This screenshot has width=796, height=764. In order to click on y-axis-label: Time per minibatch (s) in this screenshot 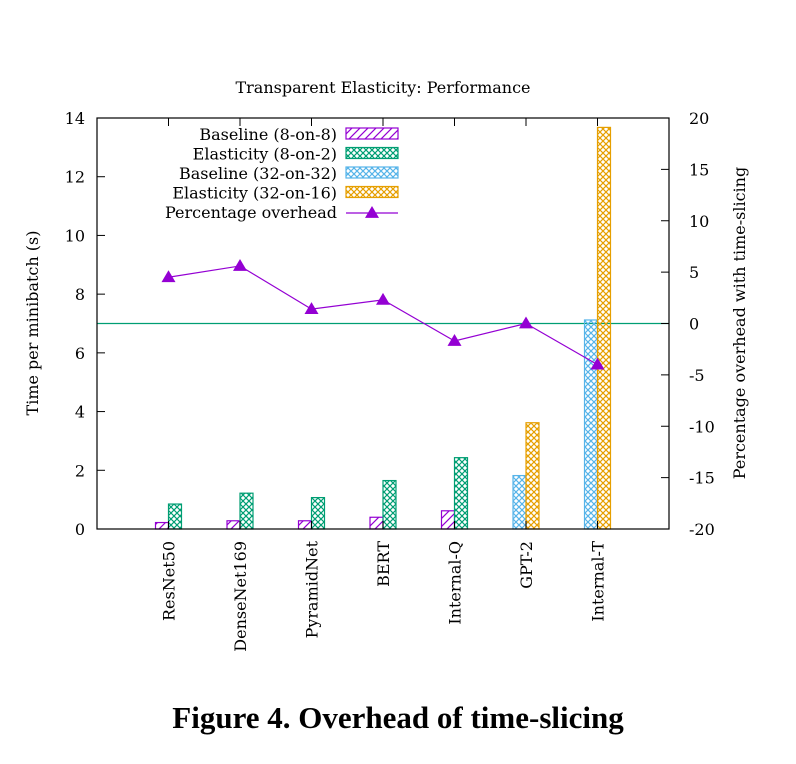, I will do `click(32, 323)`.